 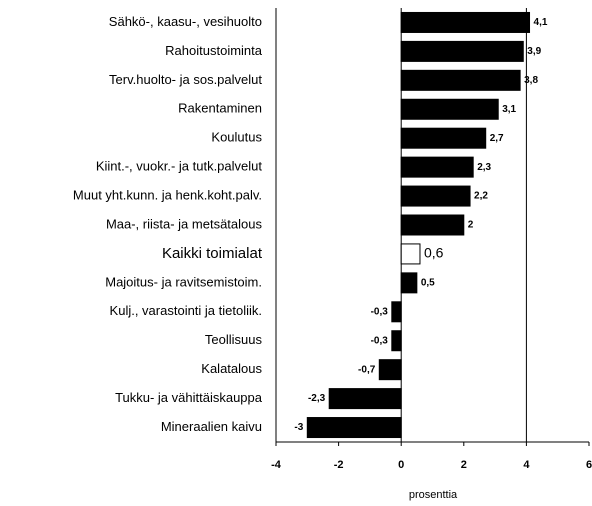 I want to click on value-label: 0,5, so click(x=428, y=283).